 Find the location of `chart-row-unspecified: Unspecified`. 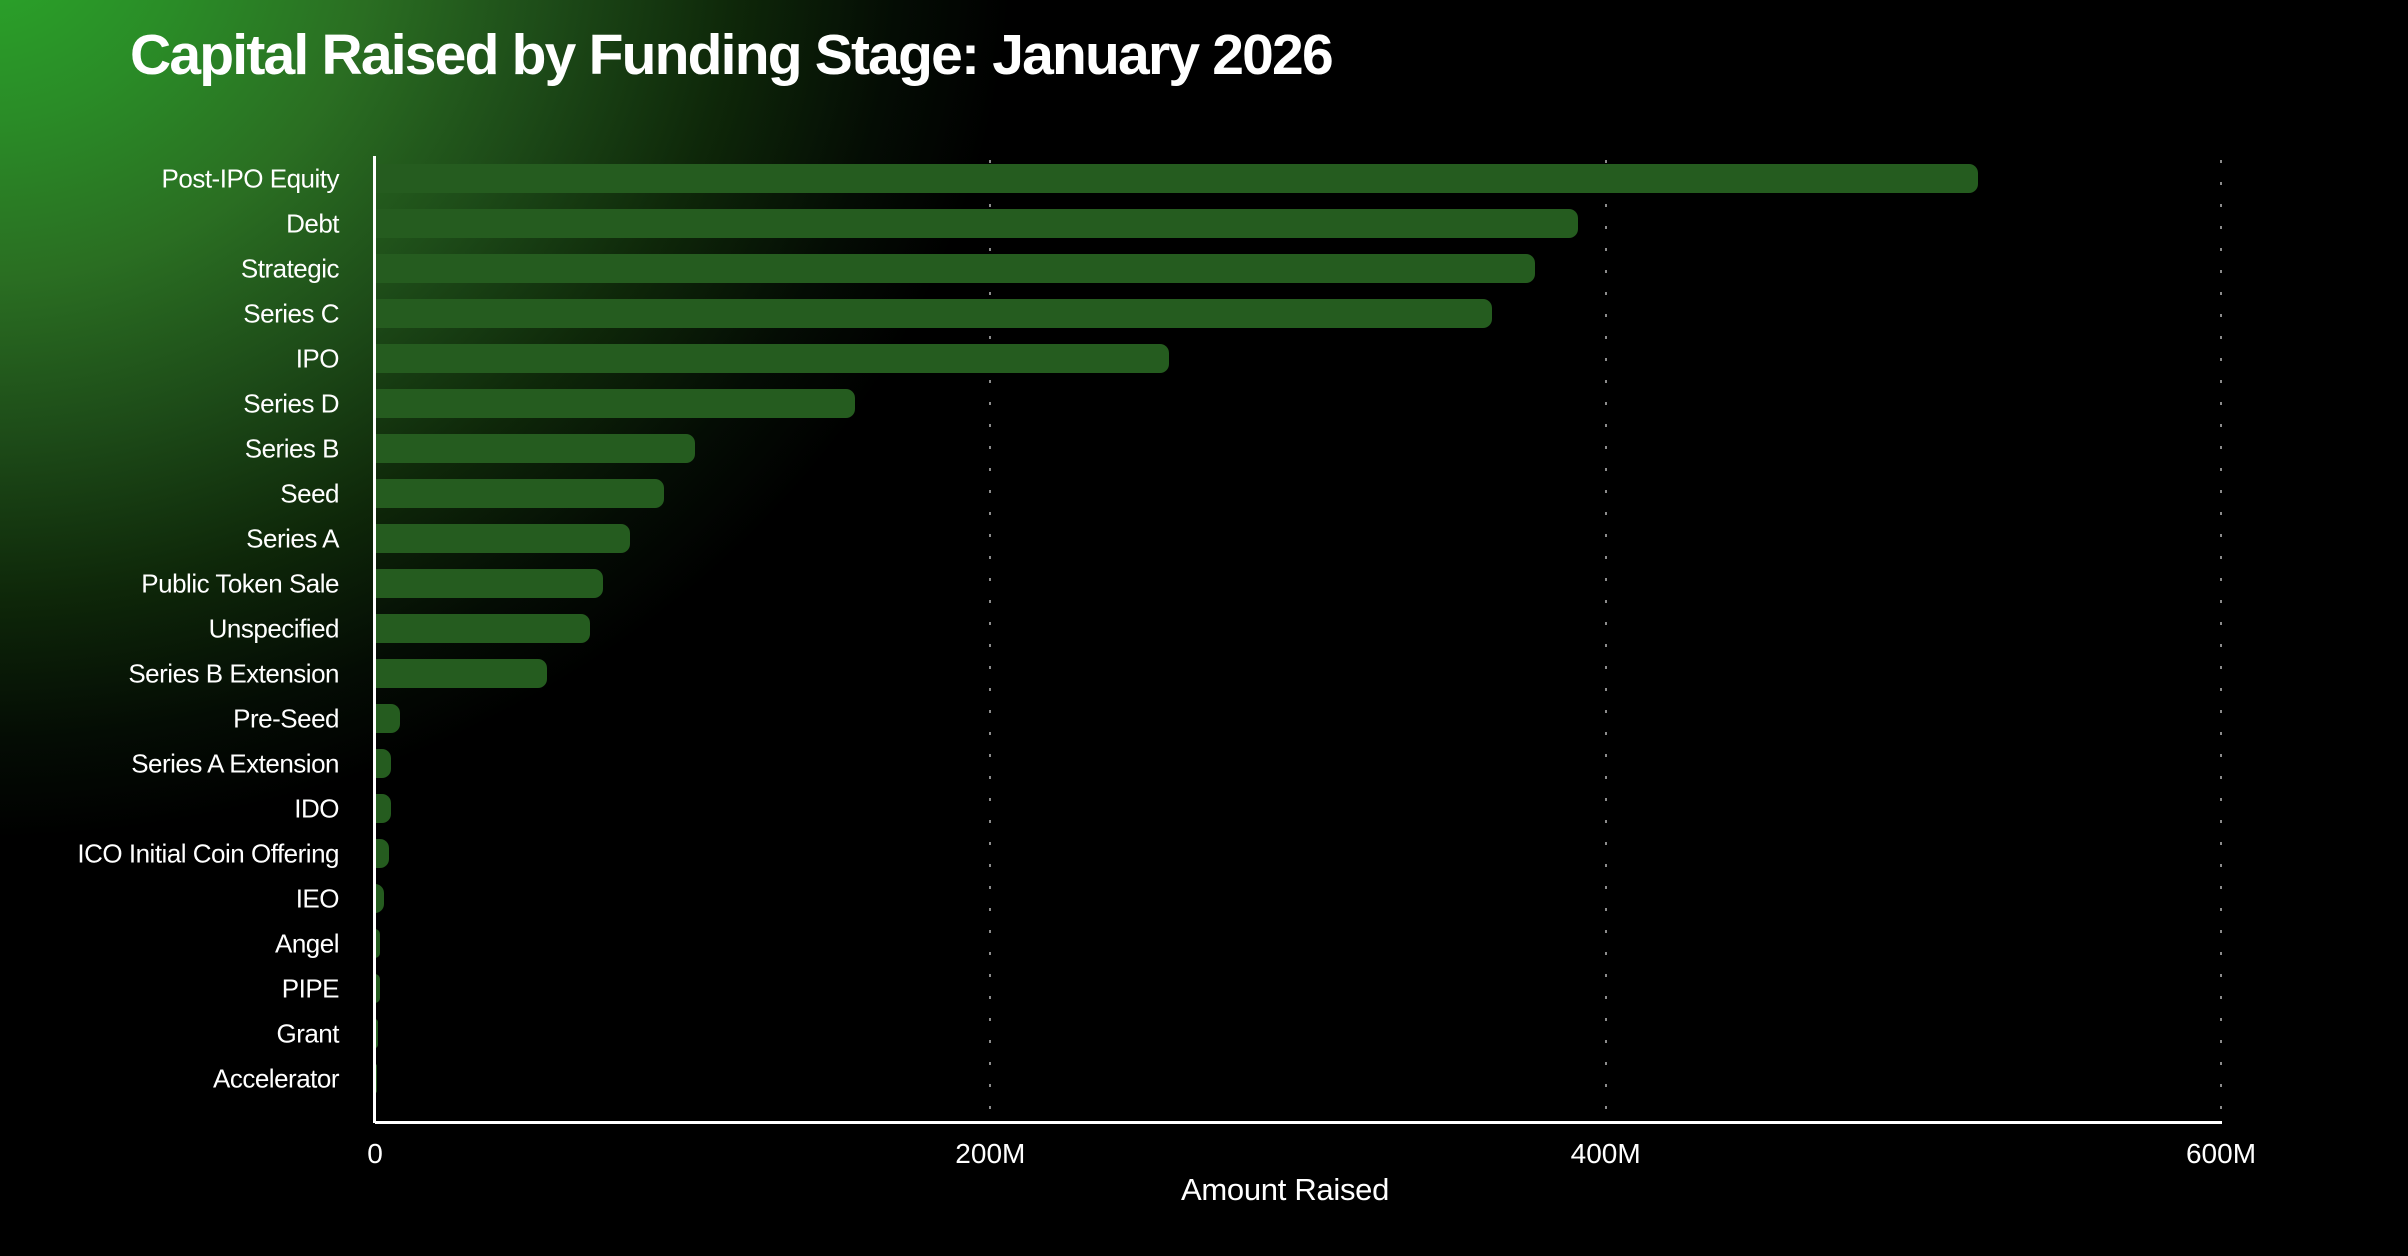

chart-row-unspecified: Unspecified is located at coordinates (1215, 628).